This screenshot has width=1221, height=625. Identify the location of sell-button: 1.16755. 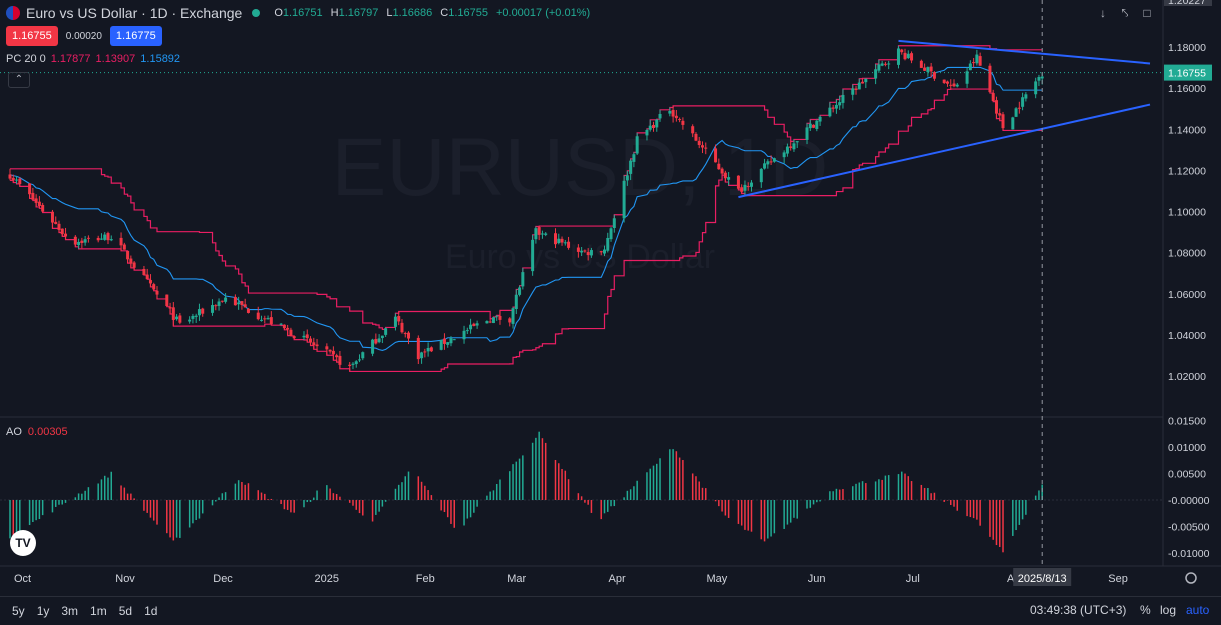
(32, 36).